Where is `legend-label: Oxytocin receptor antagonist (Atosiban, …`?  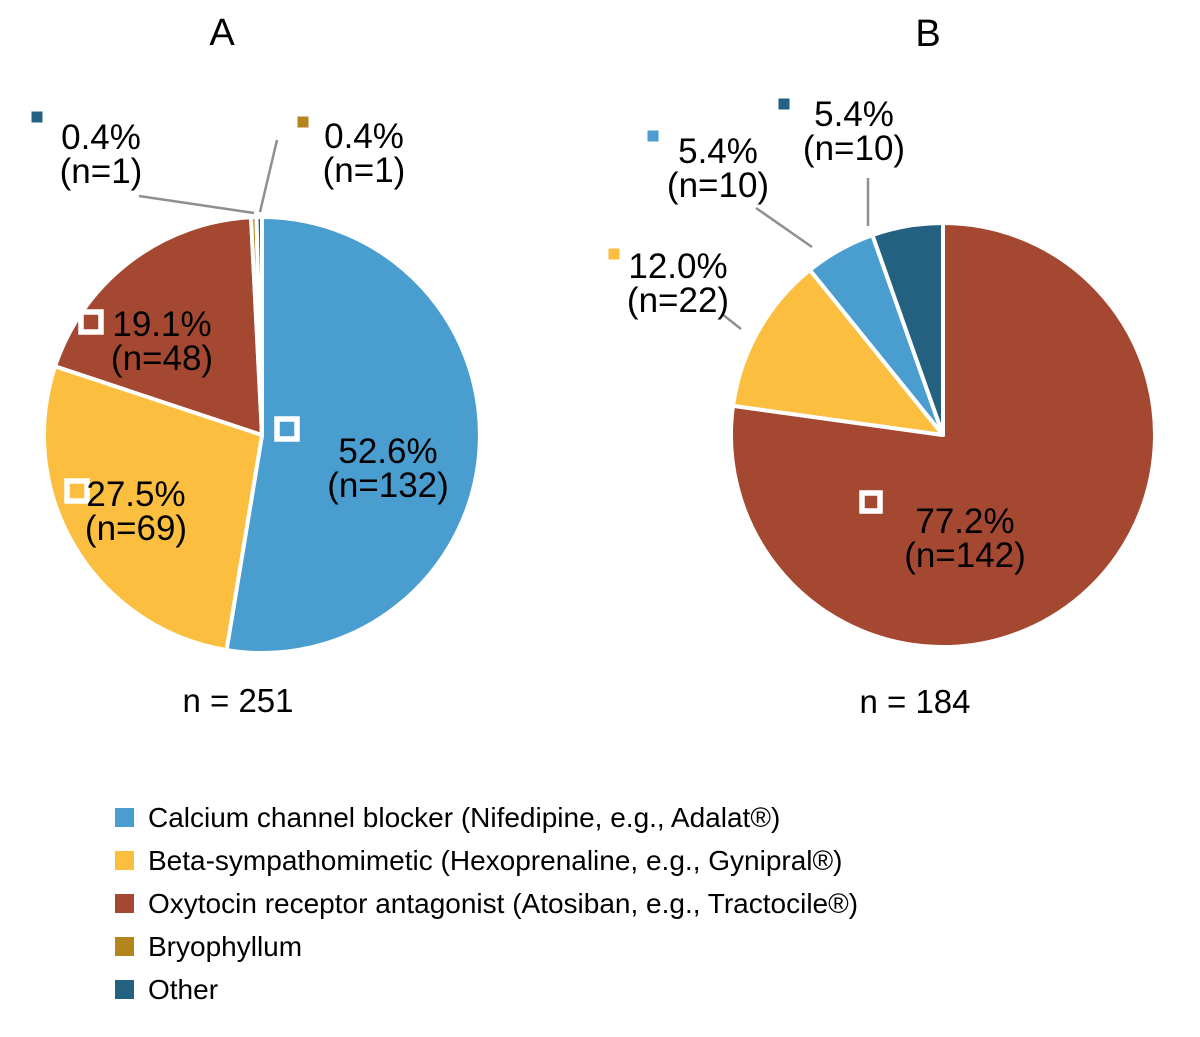
legend-label: Oxytocin receptor antagonist (Atosiban, … is located at coordinates (503, 903).